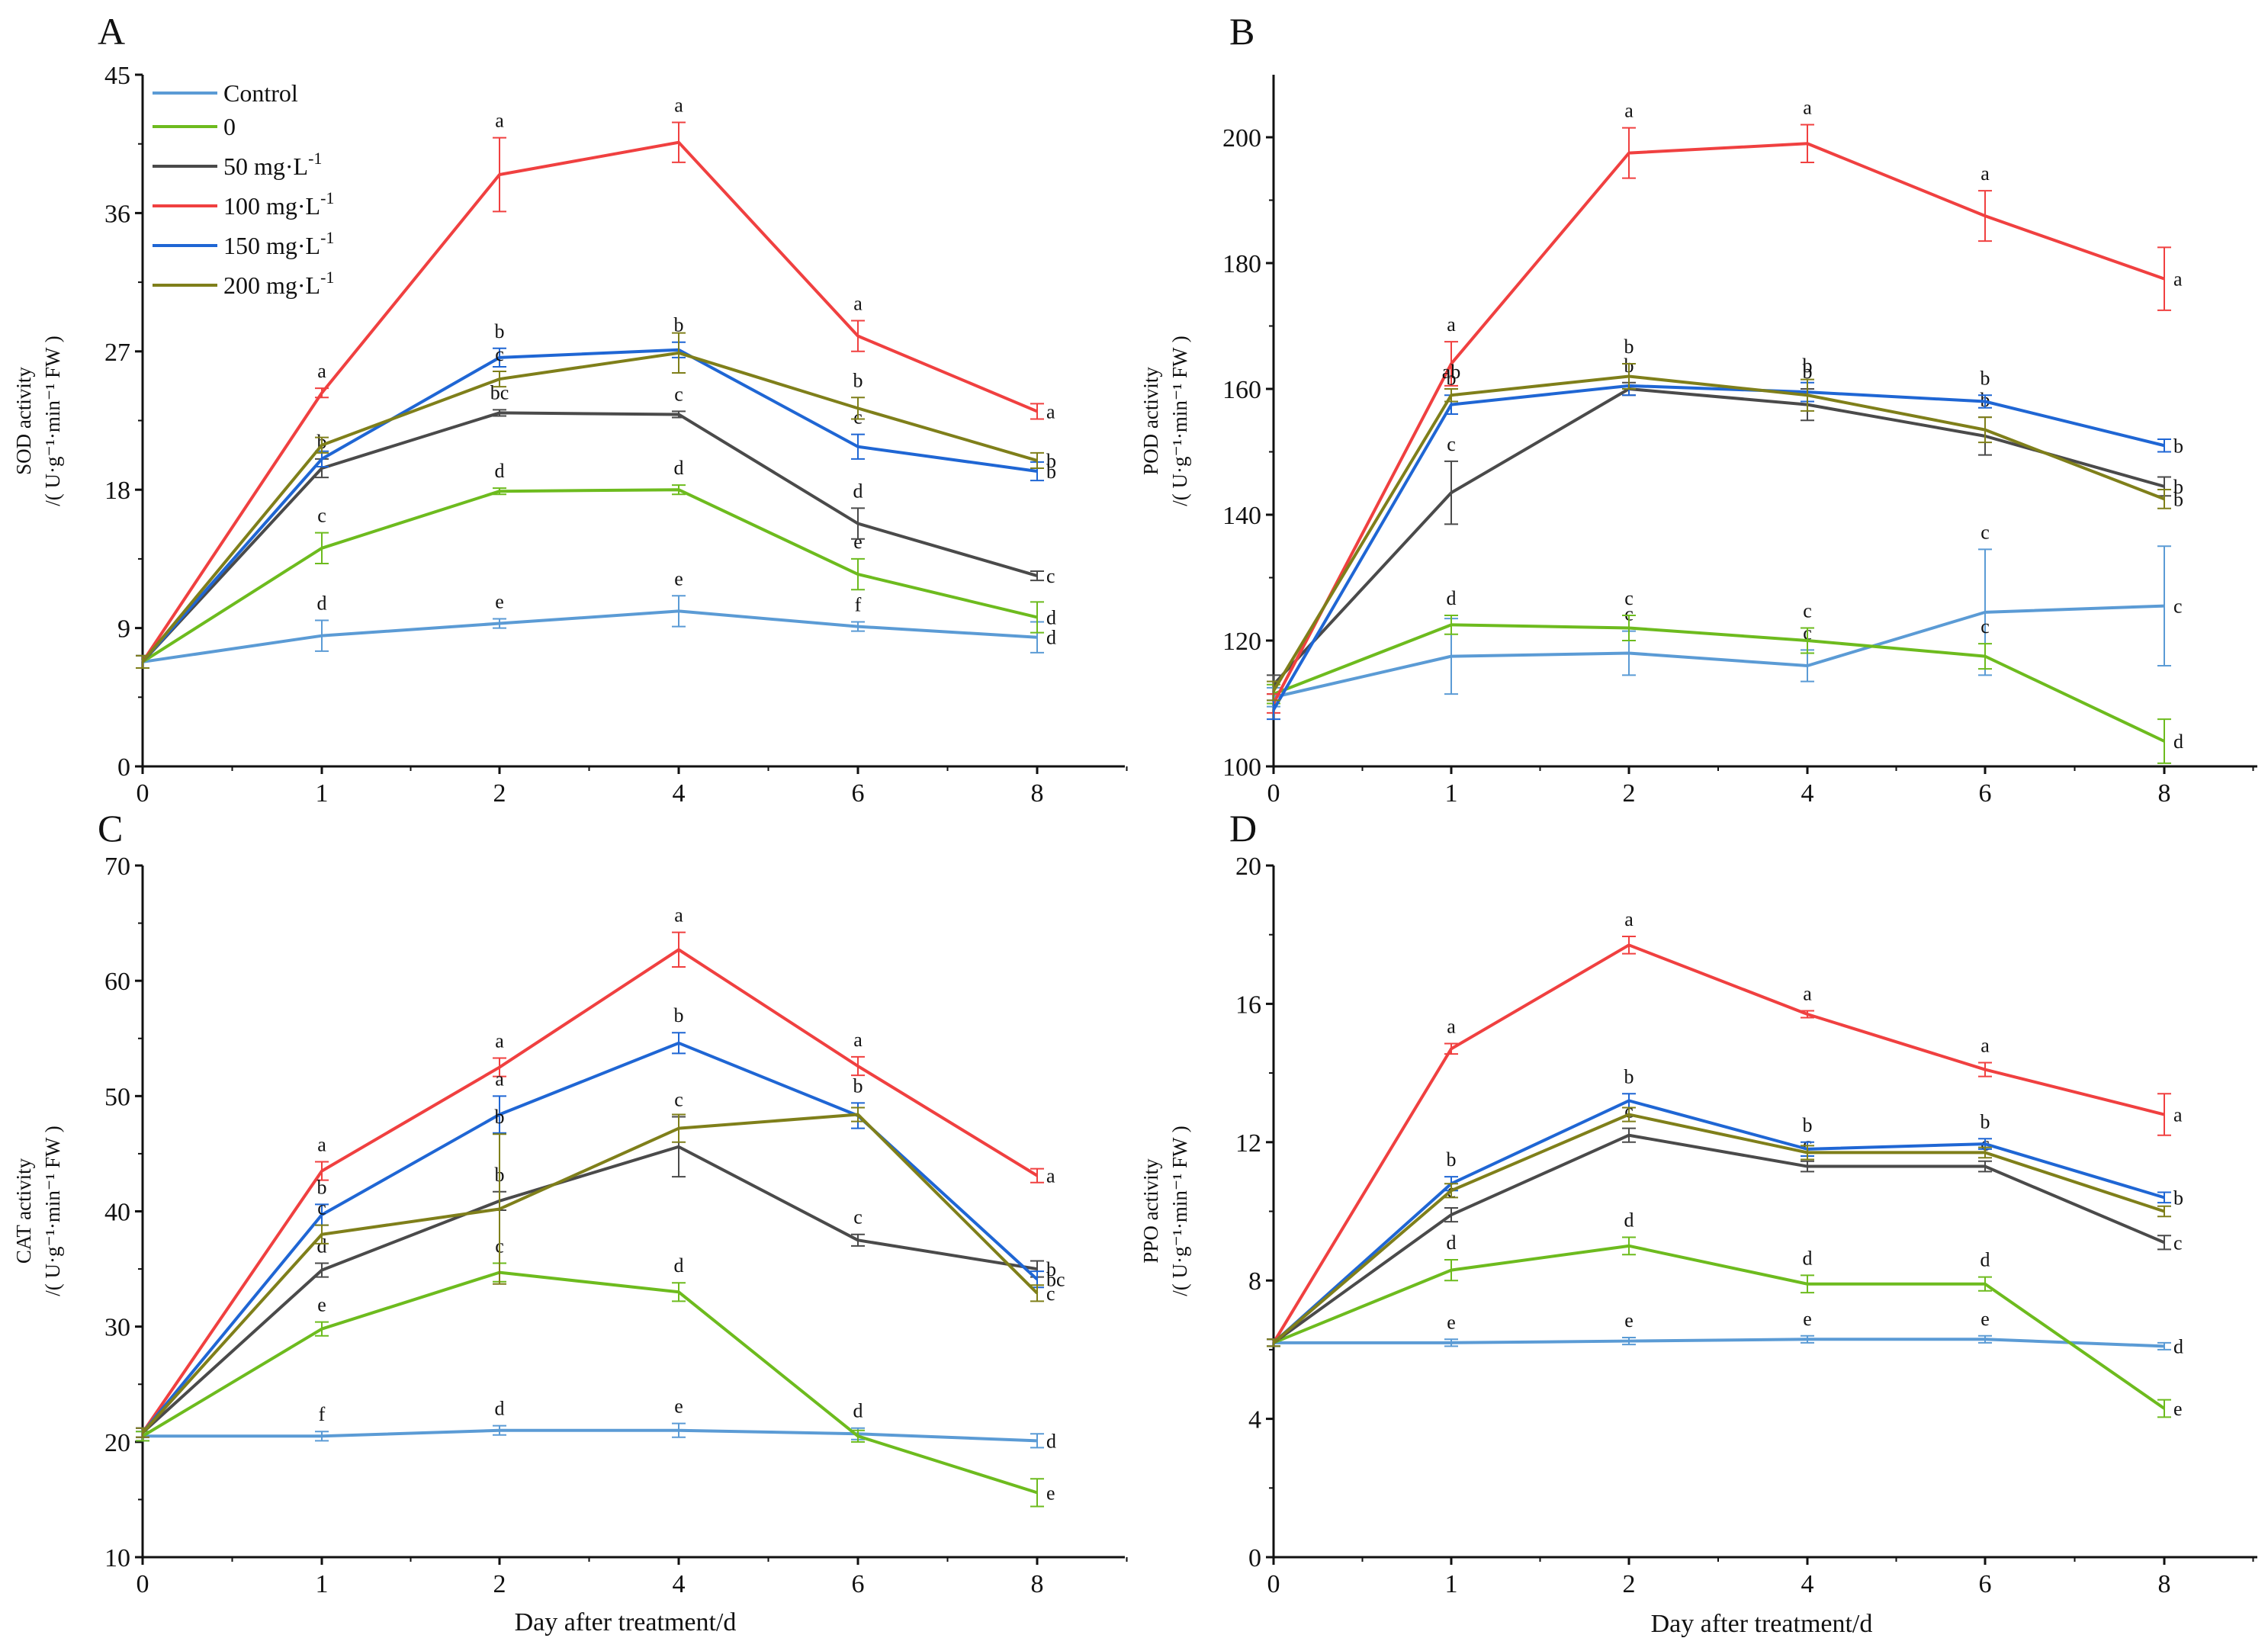 This screenshot has width=2268, height=1638. Describe the element at coordinates (278, 204) in the screenshot. I see `legend-label-100: 100 mg·L-1` at that location.